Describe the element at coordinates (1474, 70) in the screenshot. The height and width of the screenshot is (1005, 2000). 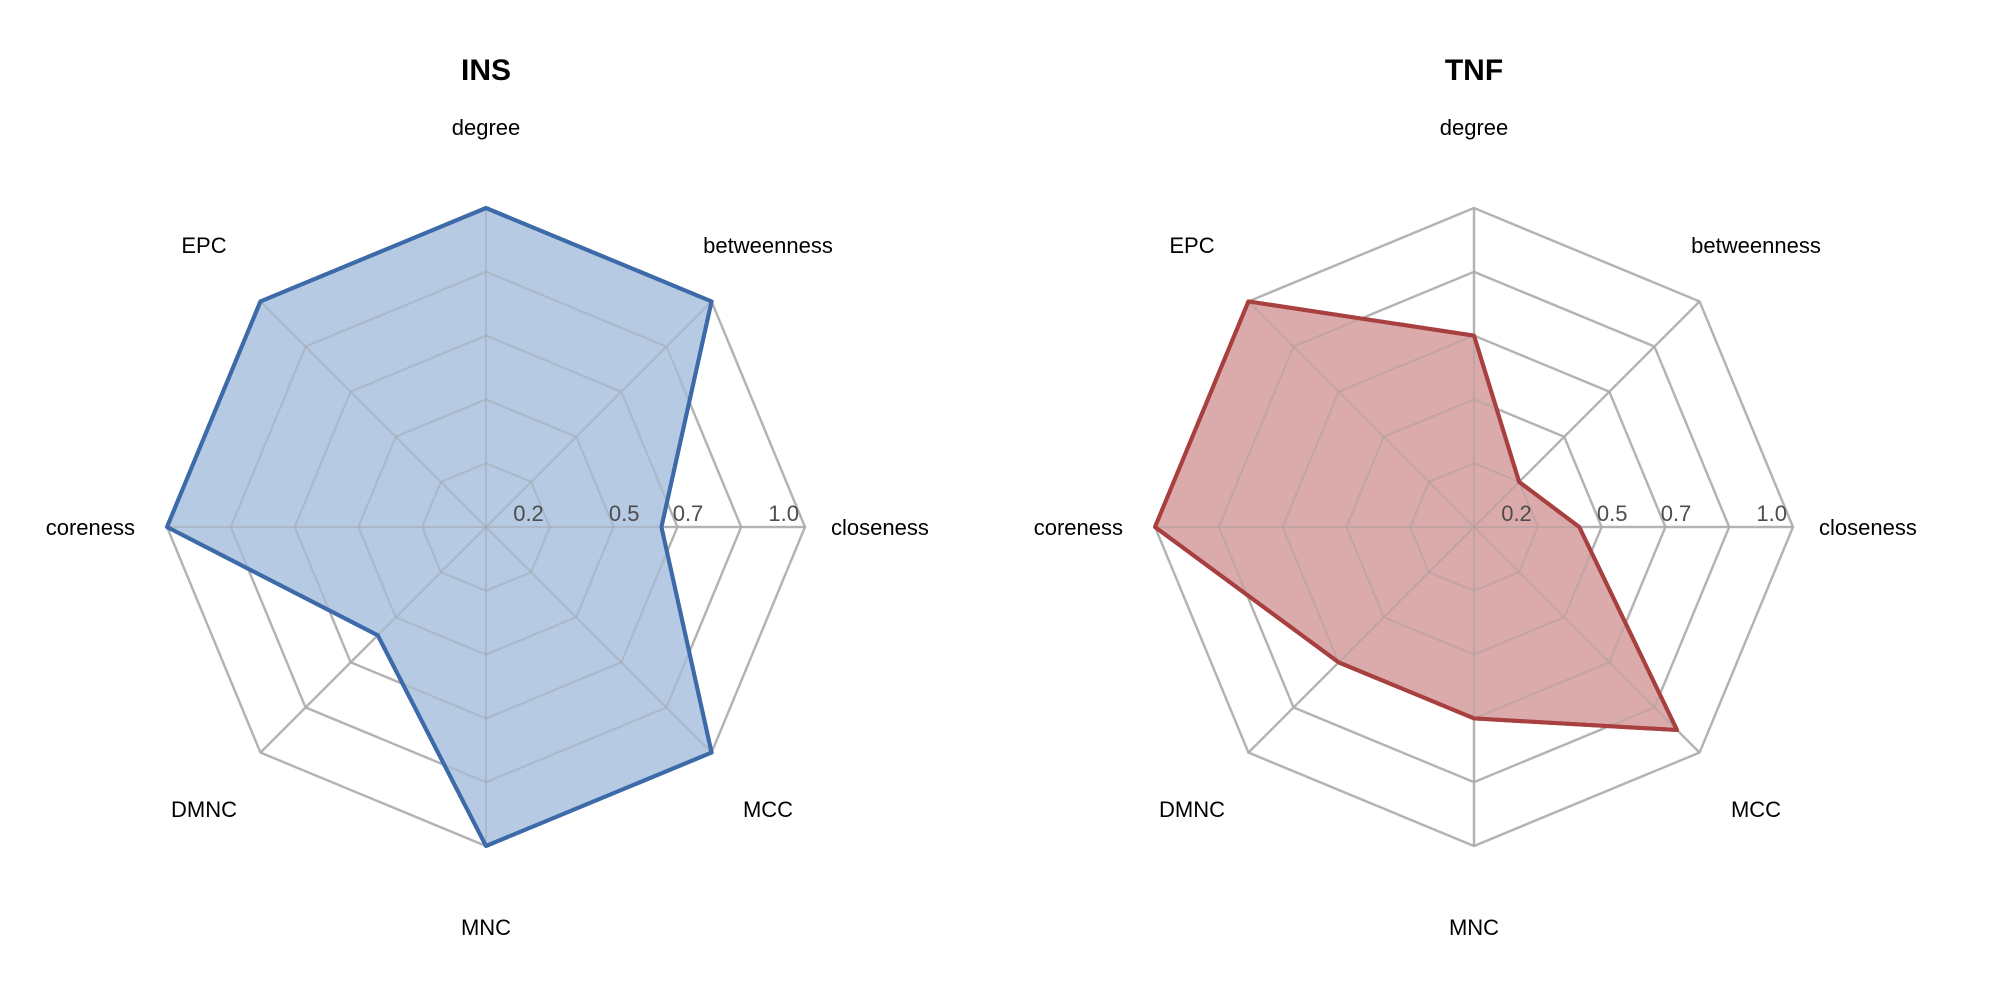
I see `chart-title: TNF` at that location.